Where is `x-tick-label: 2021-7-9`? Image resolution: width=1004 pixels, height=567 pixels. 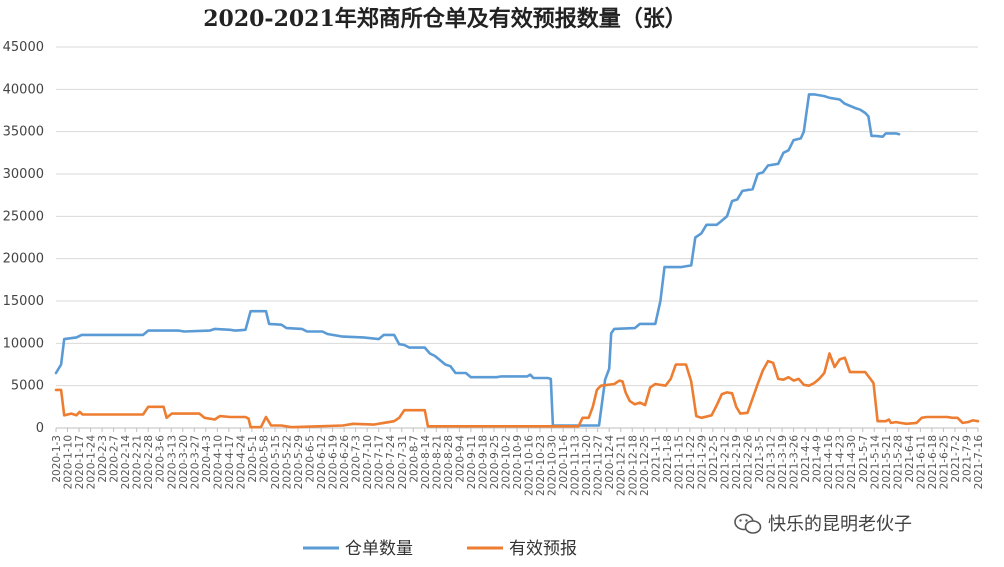 x-tick-label: 2021-7-9 is located at coordinates (967, 459).